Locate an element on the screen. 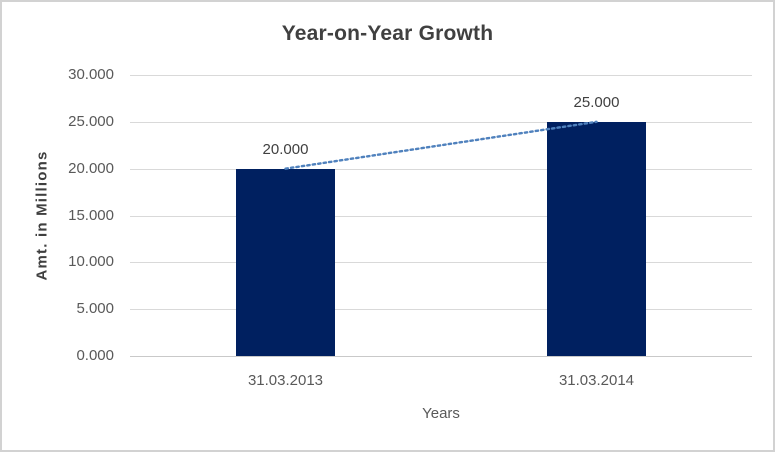  y-tick-label: 15.000 is located at coordinates (91, 215).